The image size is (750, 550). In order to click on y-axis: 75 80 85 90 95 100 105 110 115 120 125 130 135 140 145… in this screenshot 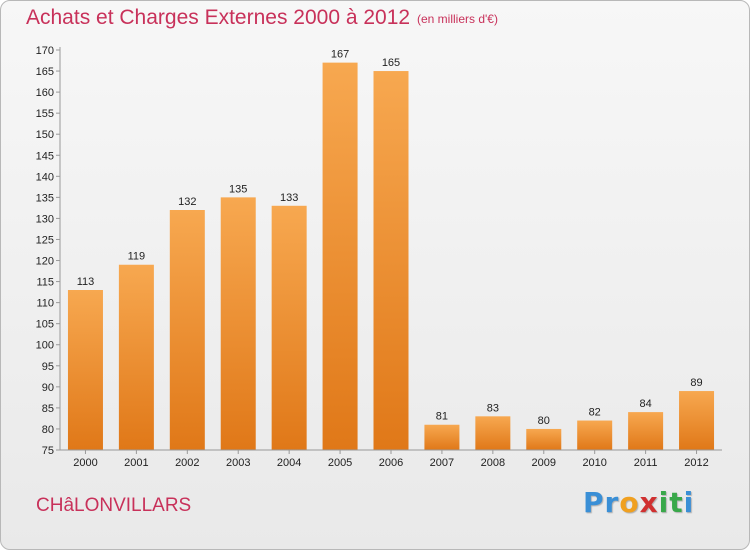, I will do `click(48, 251)`.